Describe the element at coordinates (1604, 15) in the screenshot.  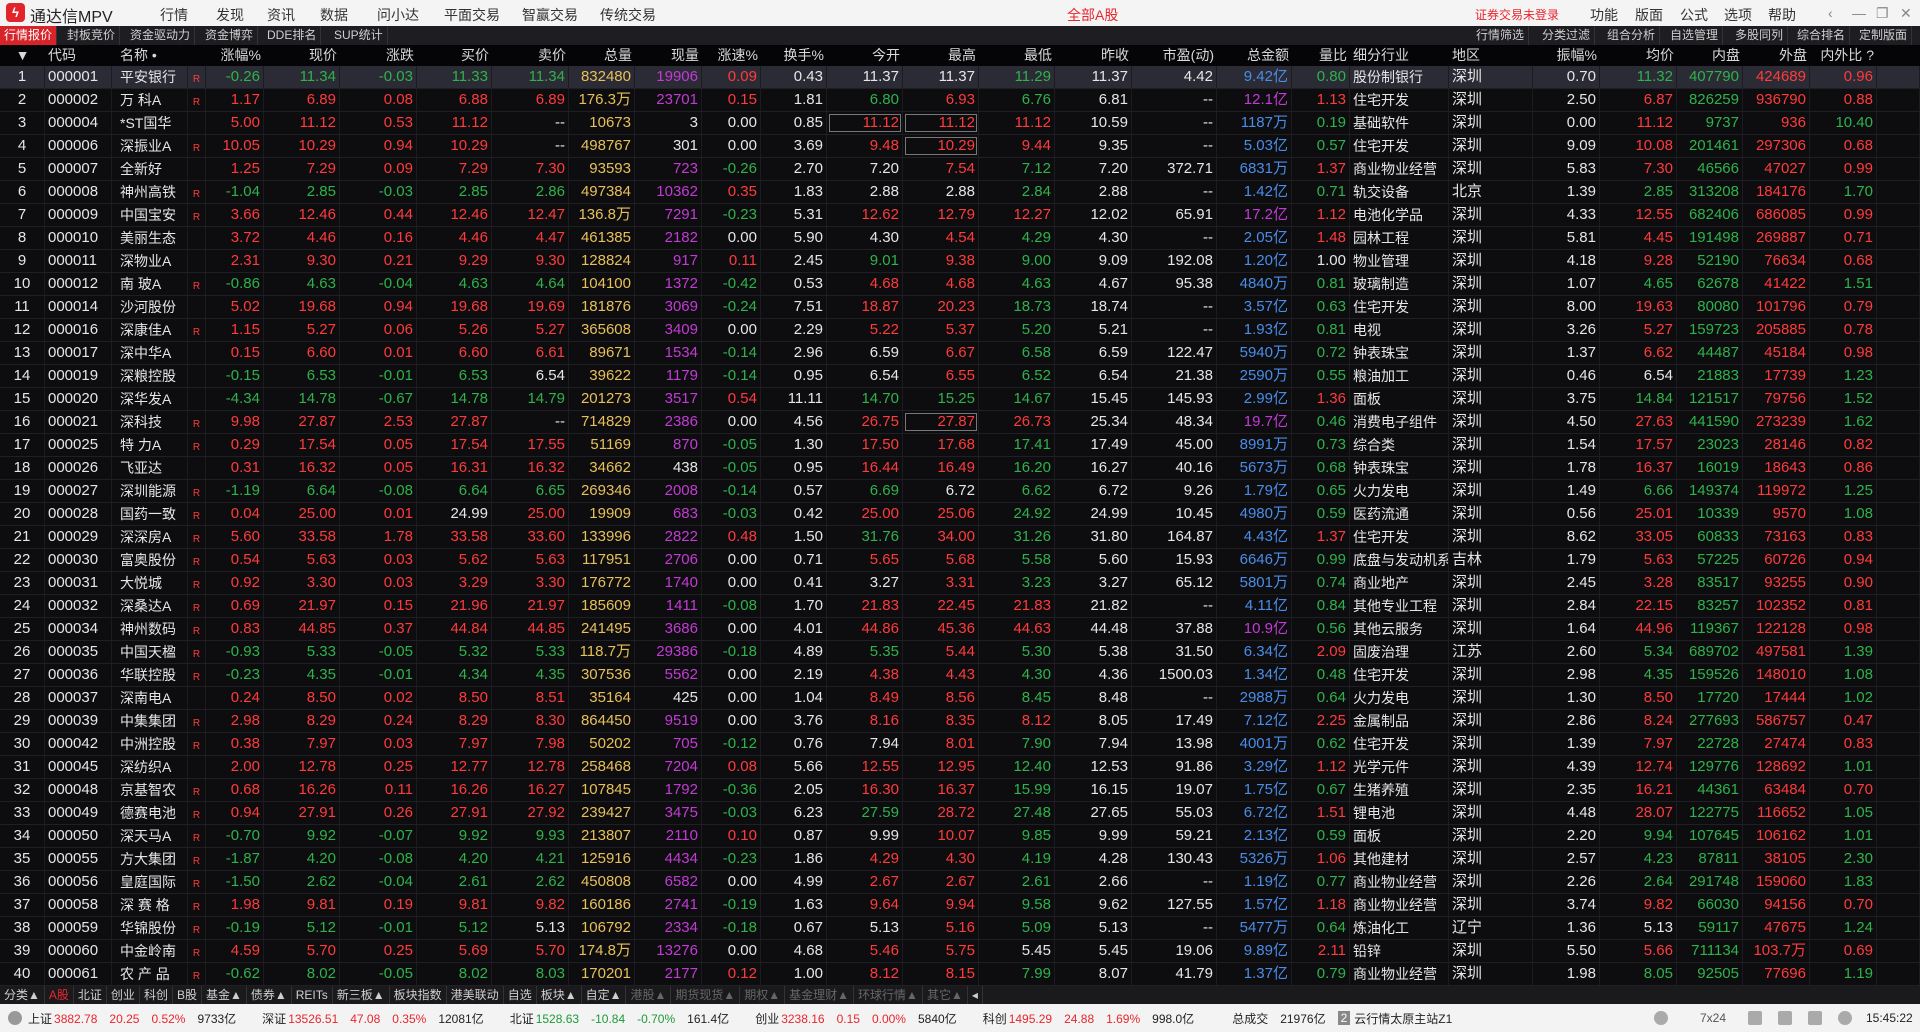
I see `menu-function: 功能` at that location.